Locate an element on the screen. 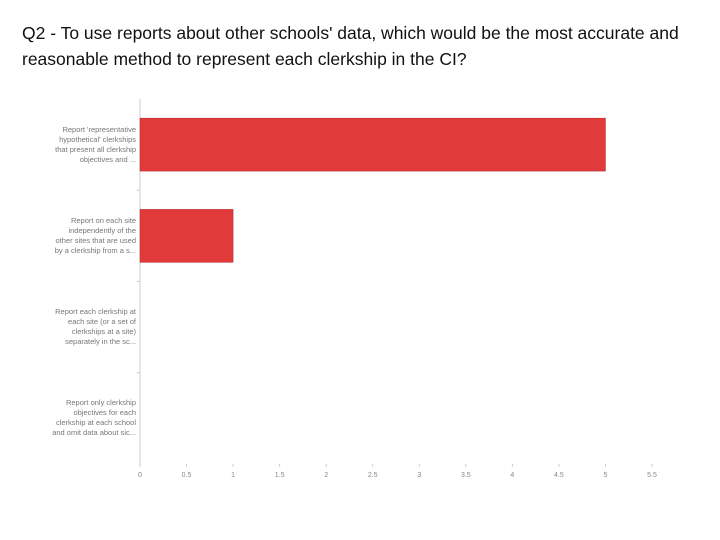 The width and height of the screenshot is (720, 540). x-tick-label: 1 is located at coordinates (233, 475).